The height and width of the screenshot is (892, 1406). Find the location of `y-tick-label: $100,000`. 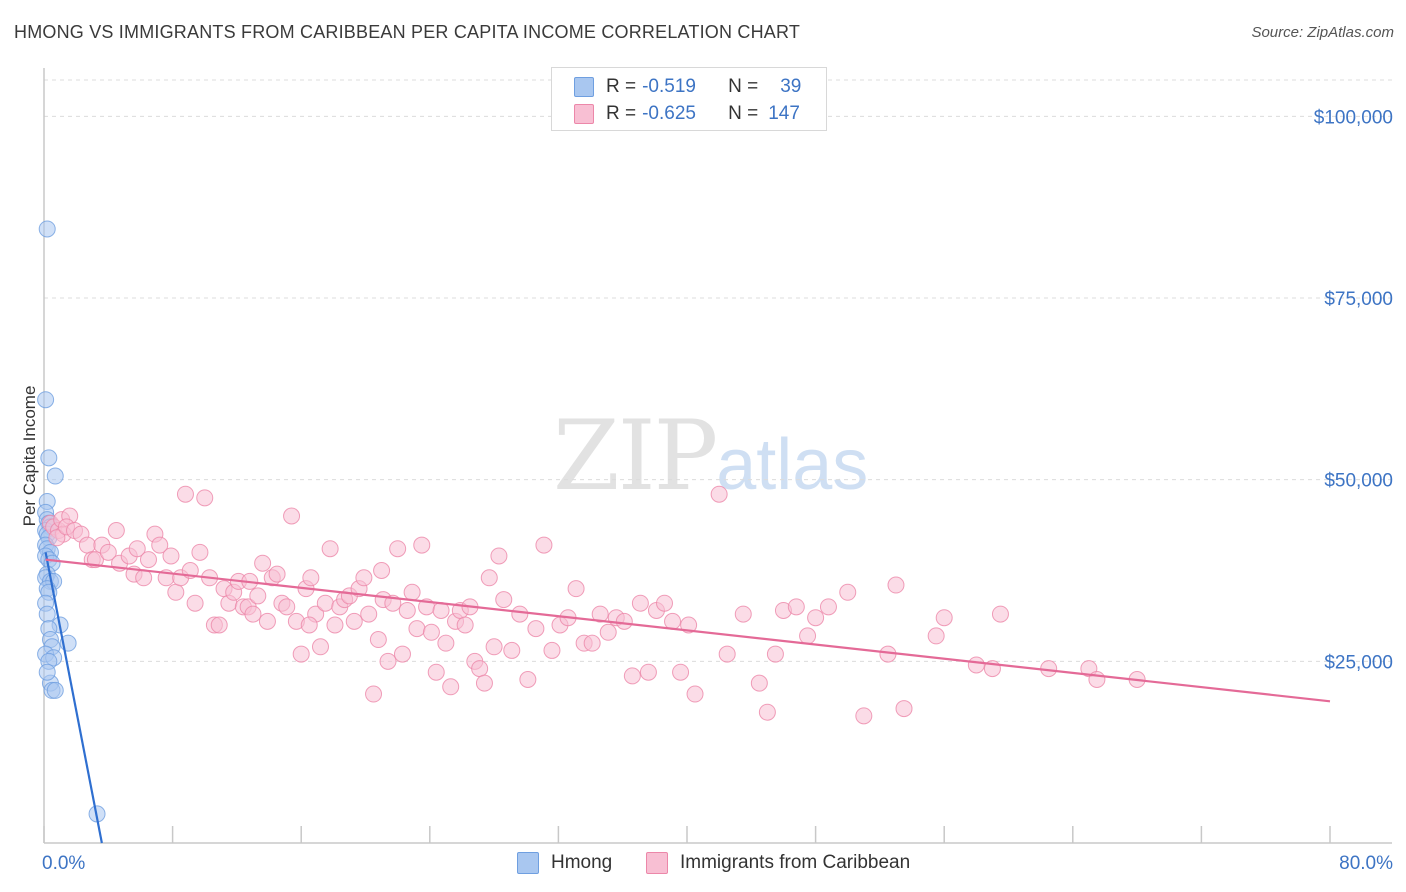

y-tick-label: $100,000 is located at coordinates (1353, 117).